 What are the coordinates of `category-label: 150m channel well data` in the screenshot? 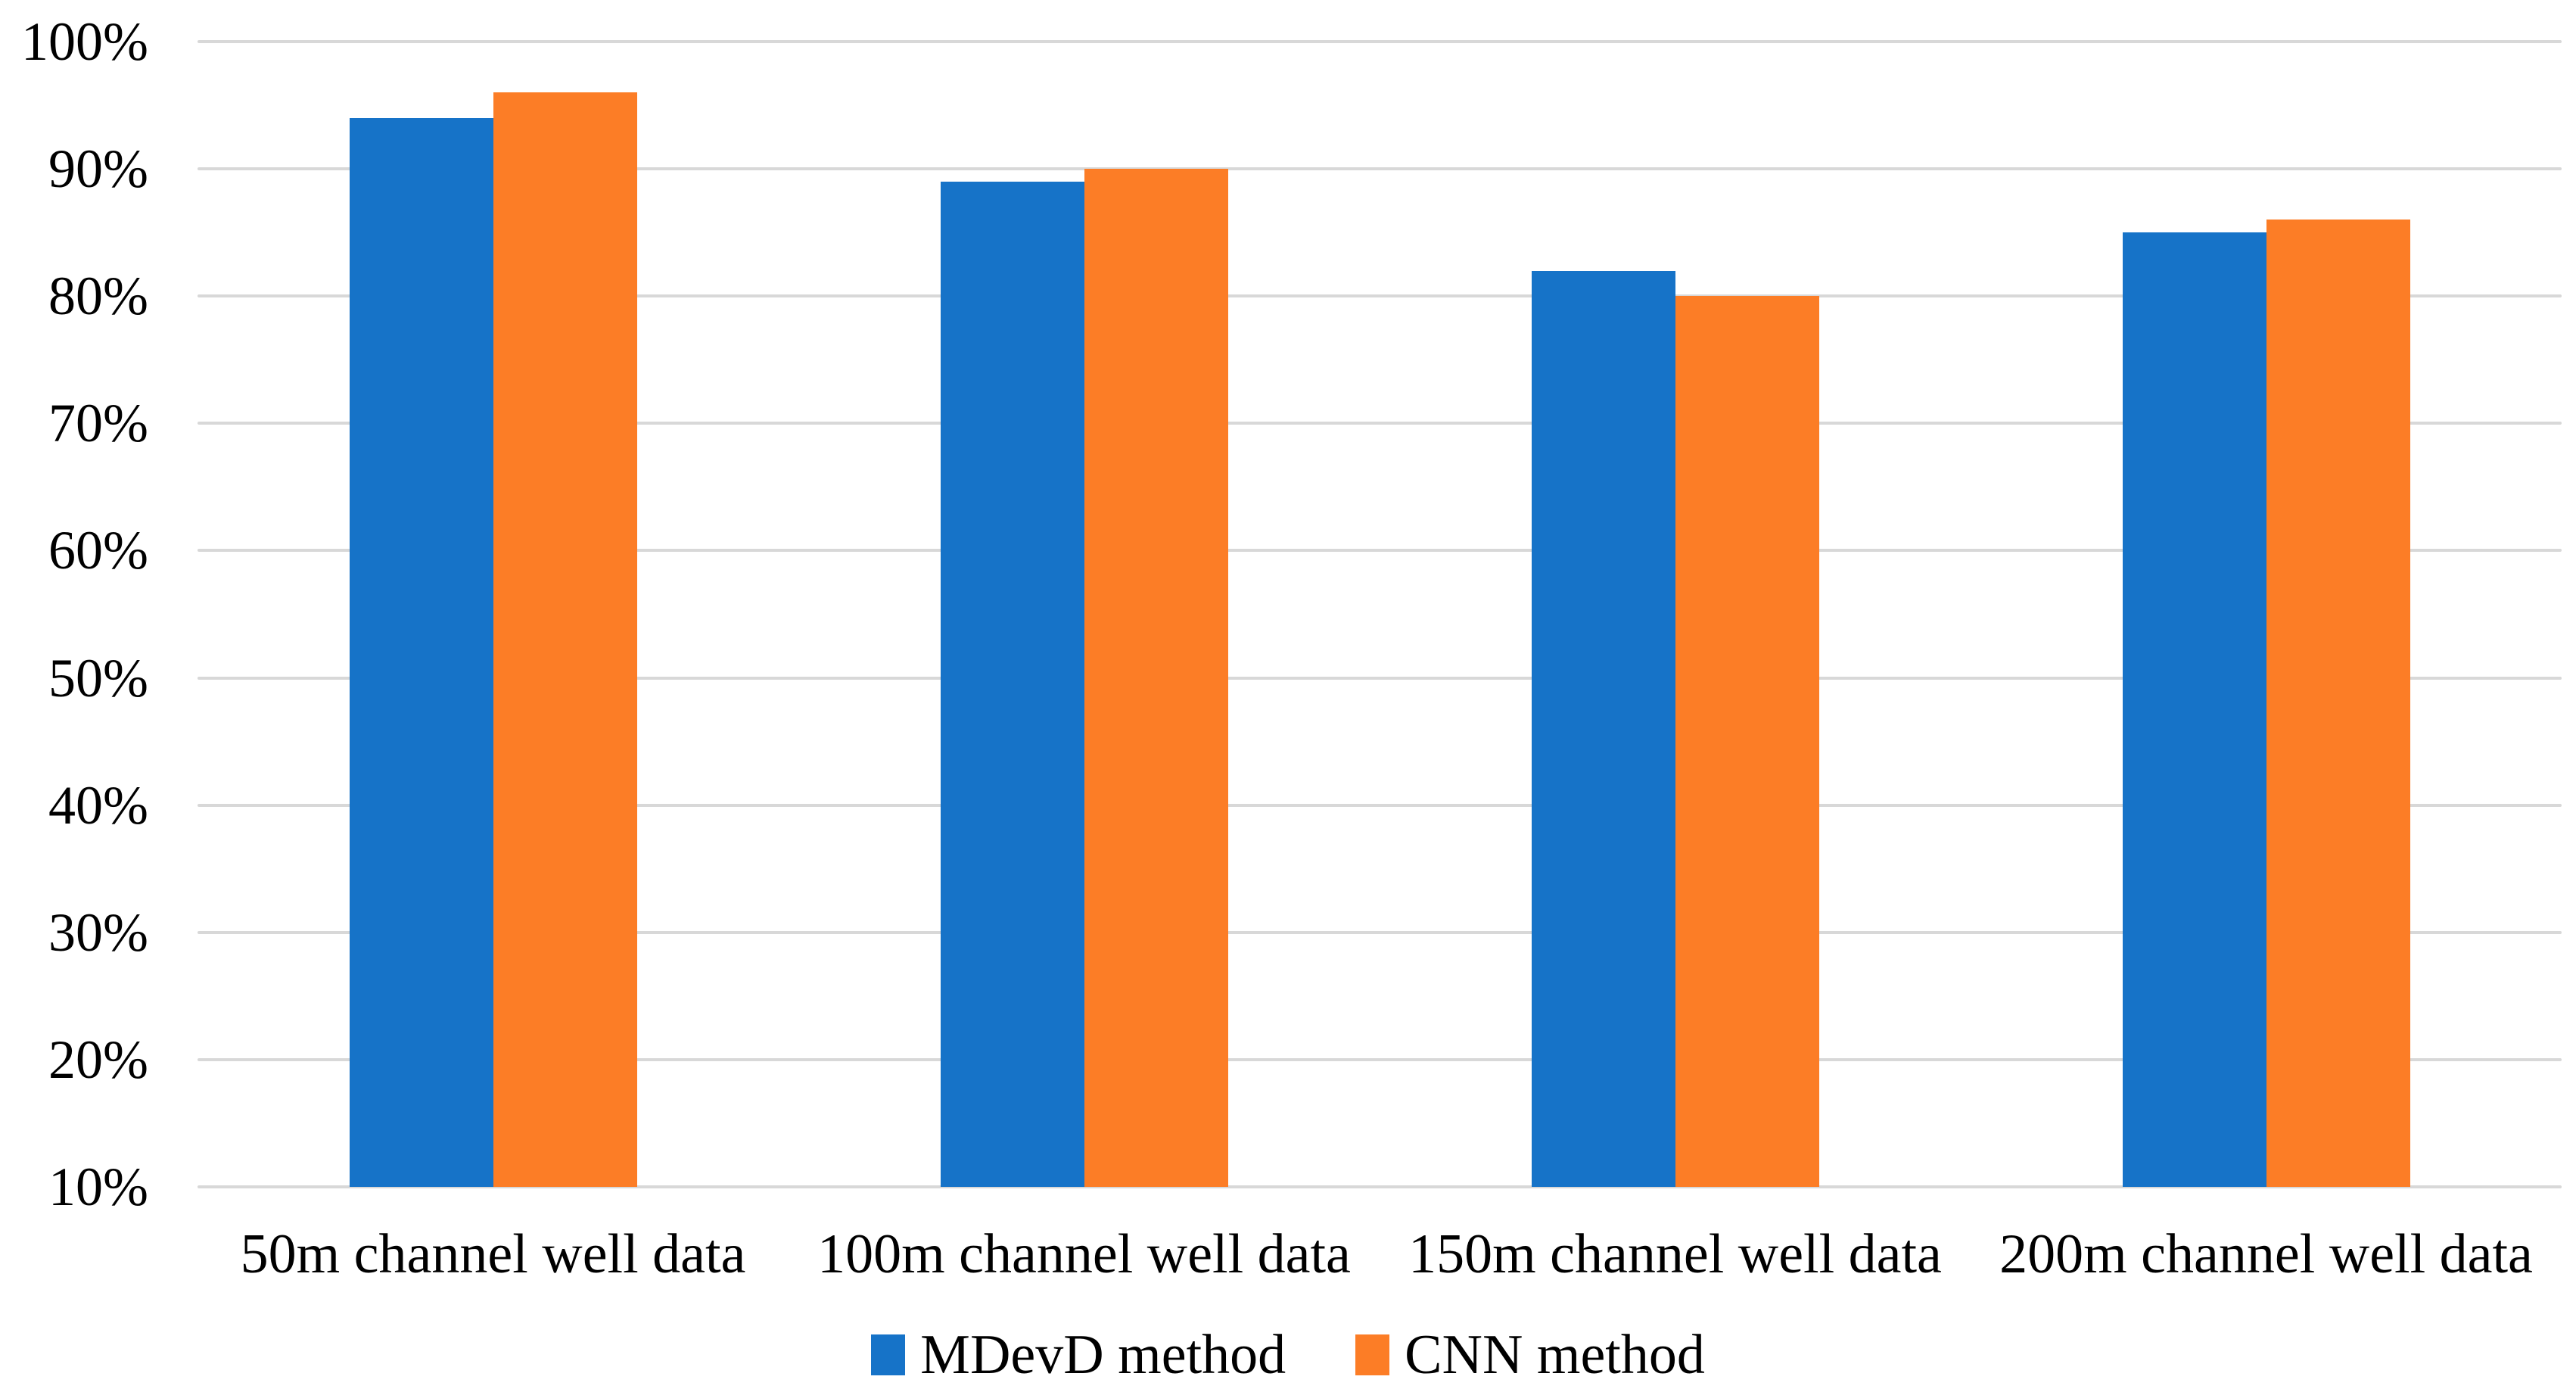 It's located at (1675, 1254).